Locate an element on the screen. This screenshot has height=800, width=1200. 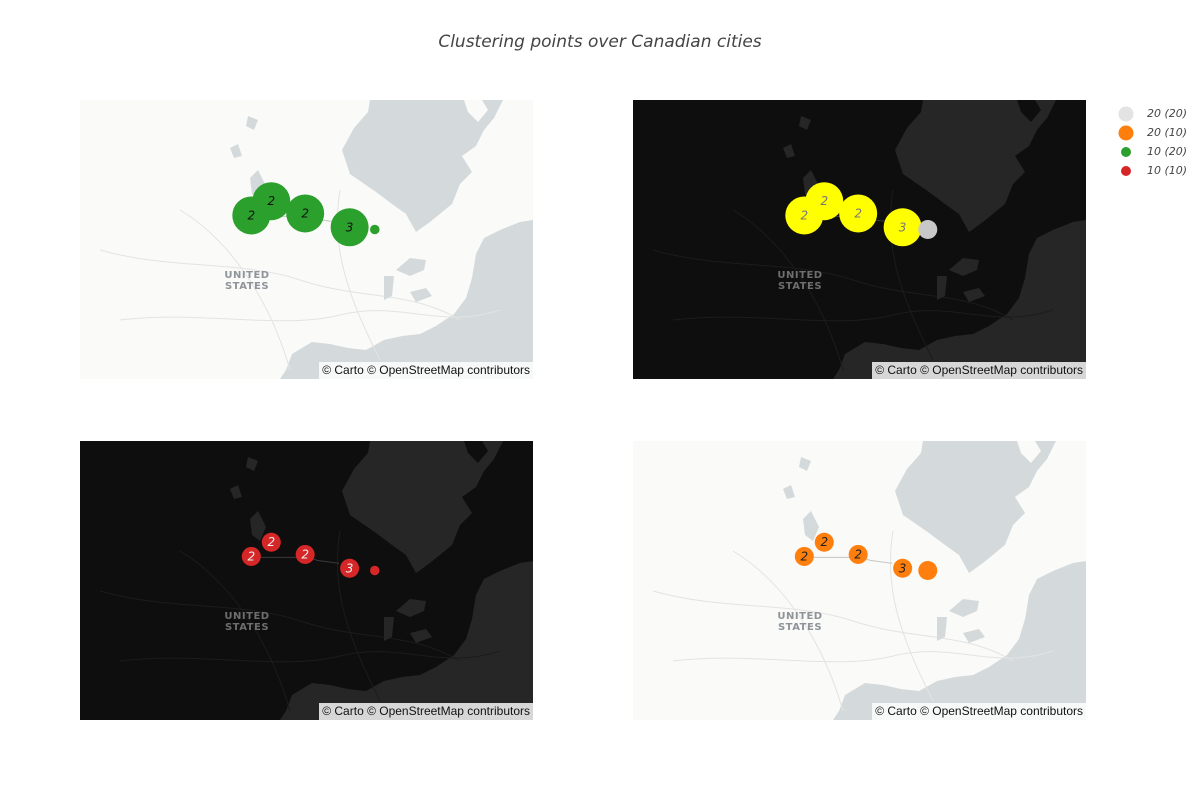
legend-item: 10 (20) is located at coordinates (1158, 152).